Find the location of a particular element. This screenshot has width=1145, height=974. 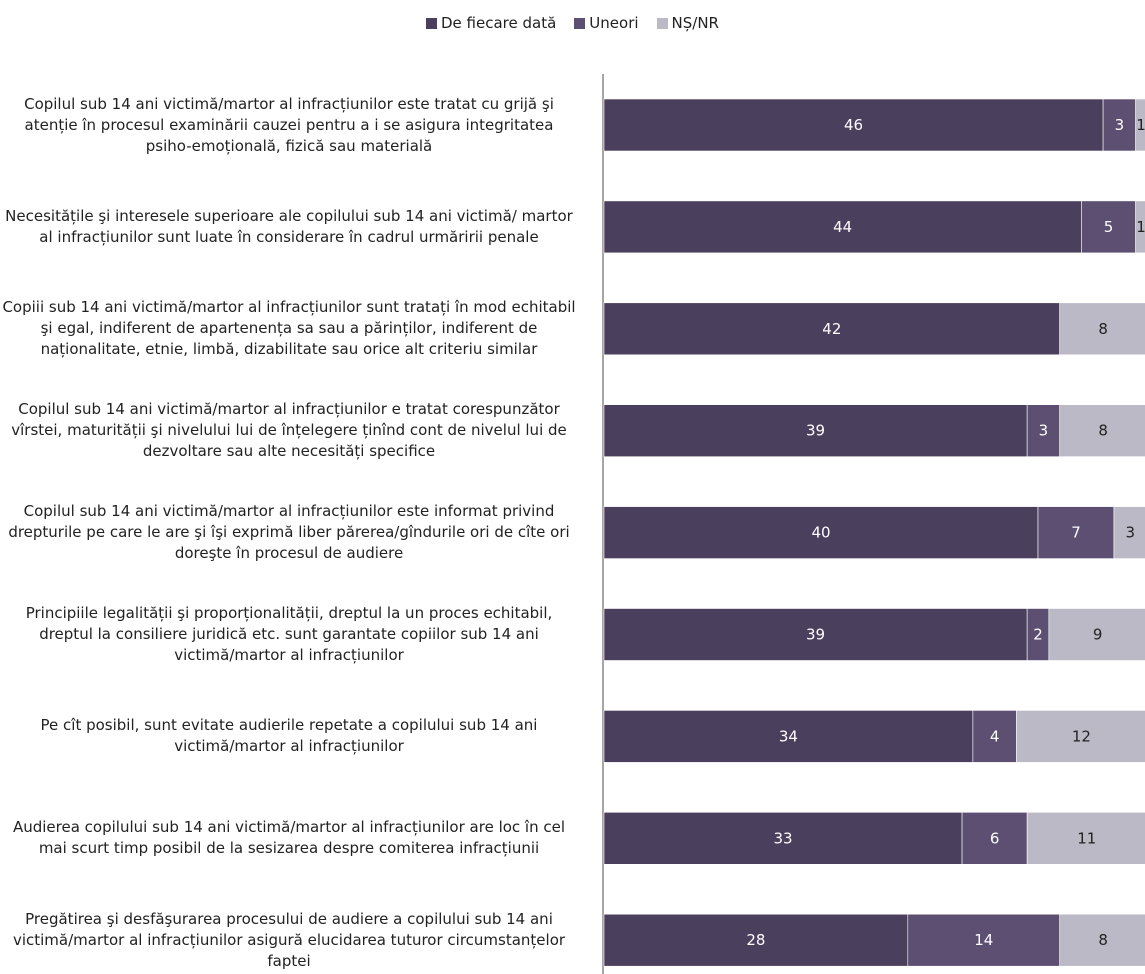

data-label: 12 is located at coordinates (1081, 736).